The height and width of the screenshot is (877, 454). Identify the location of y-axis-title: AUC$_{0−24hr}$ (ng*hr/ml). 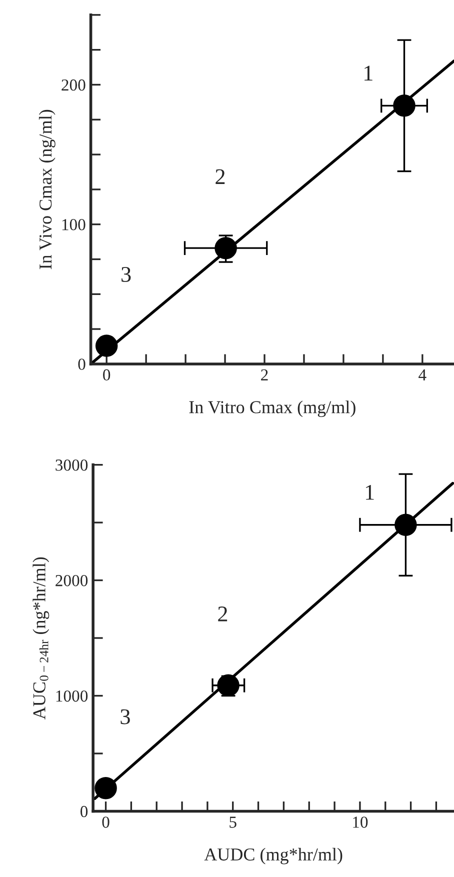
(41, 638).